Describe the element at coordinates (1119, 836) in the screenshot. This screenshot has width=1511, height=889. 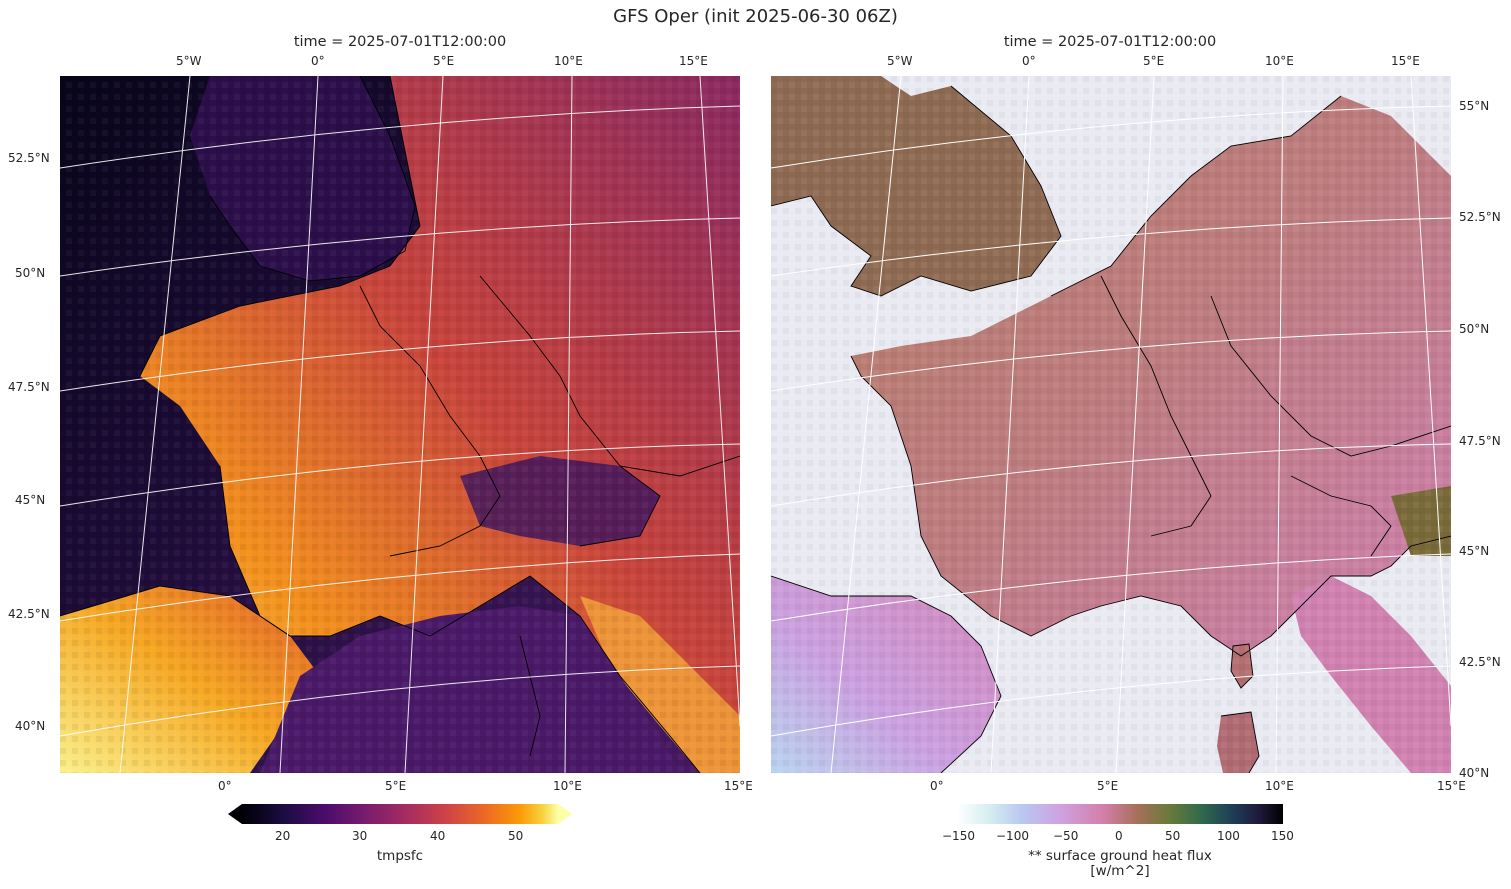
I see `right-colorbar-tick: 0` at that location.